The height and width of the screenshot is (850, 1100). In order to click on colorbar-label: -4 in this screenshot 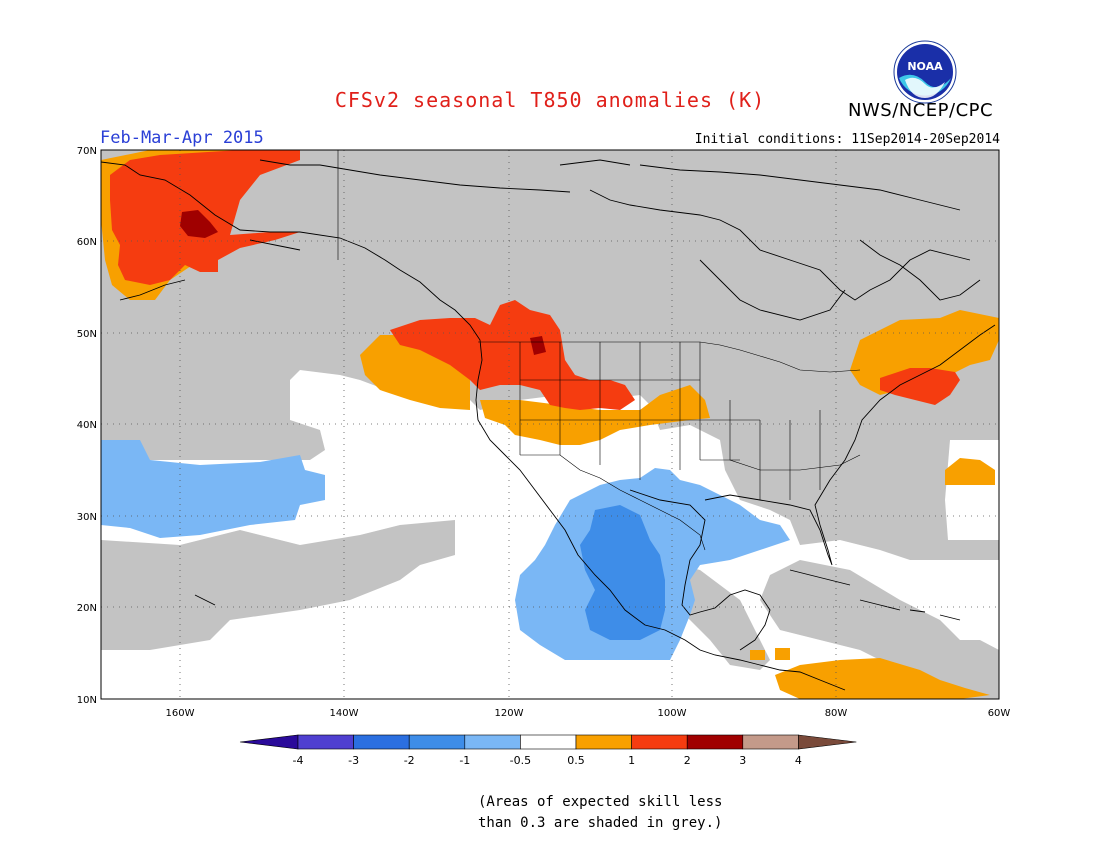, I will do `click(298, 760)`.